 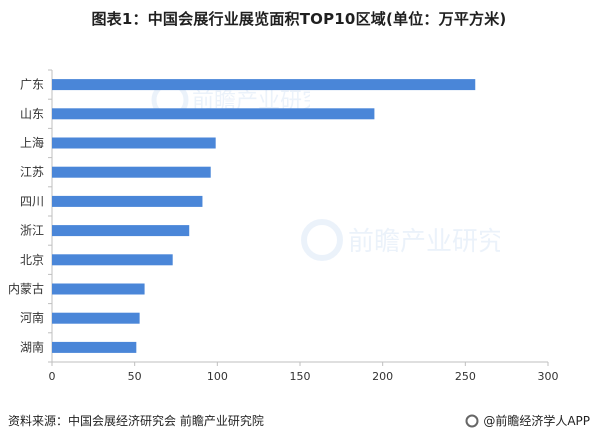 What do you see at coordinates (136, 421) in the screenshot?
I see `source-note: 资料来源：中国会展经济研究会 前瞻产业研究院` at bounding box center [136, 421].